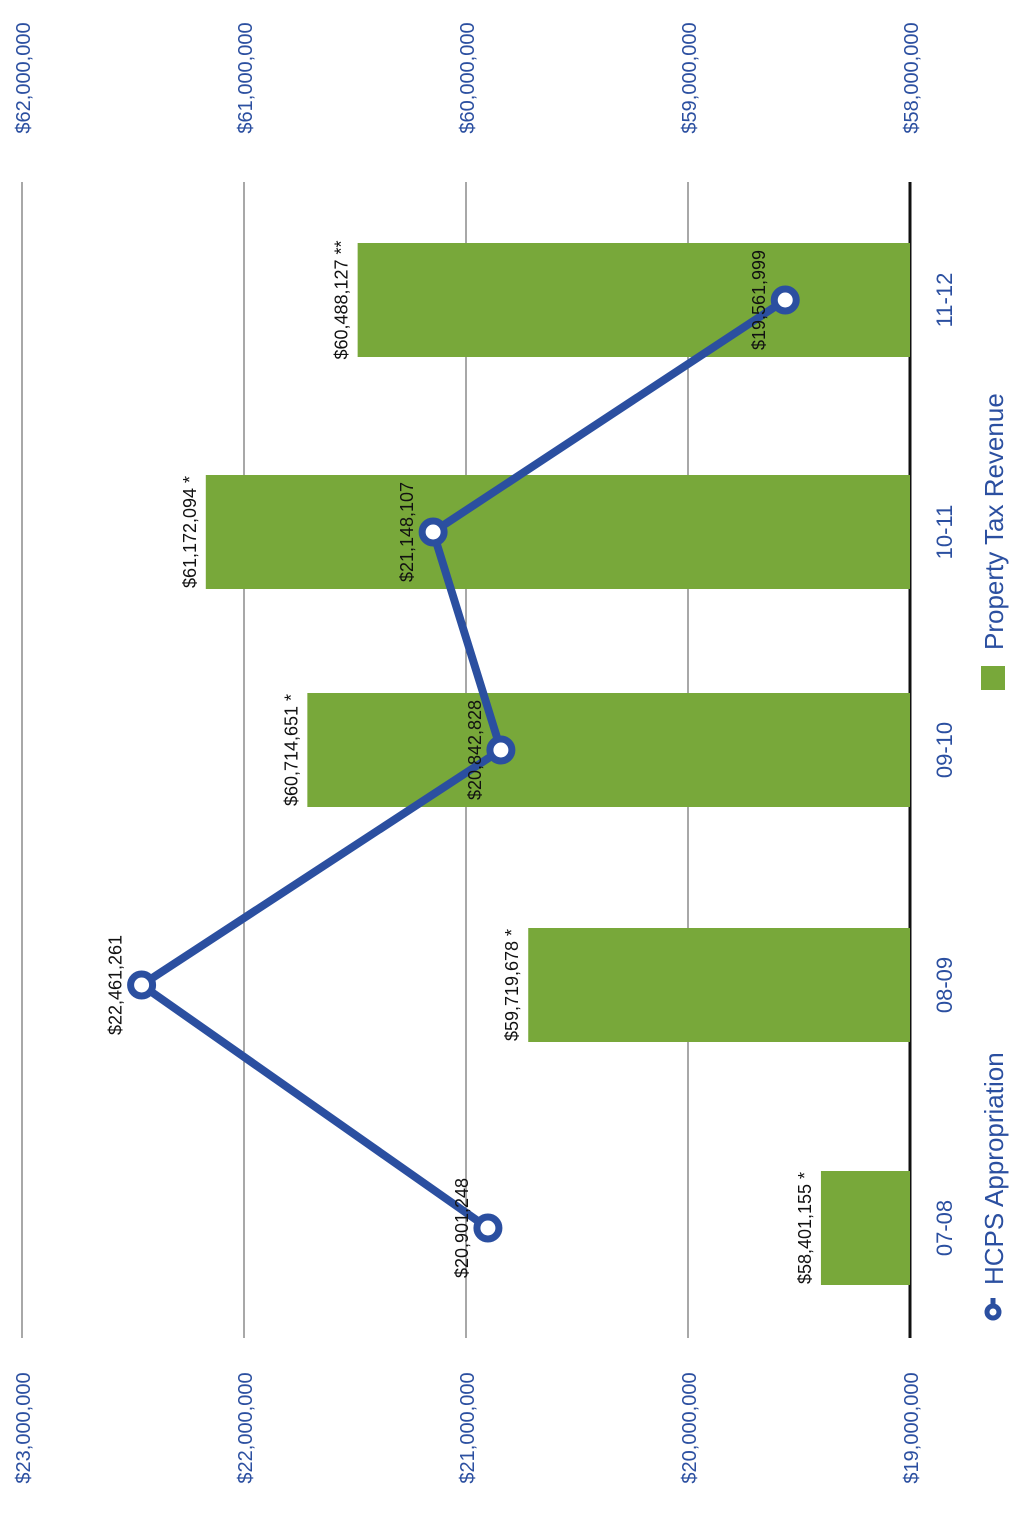 The height and width of the screenshot is (1527, 1029). I want to click on primary-tick-label: $19,000,000, so click(912, 1427).